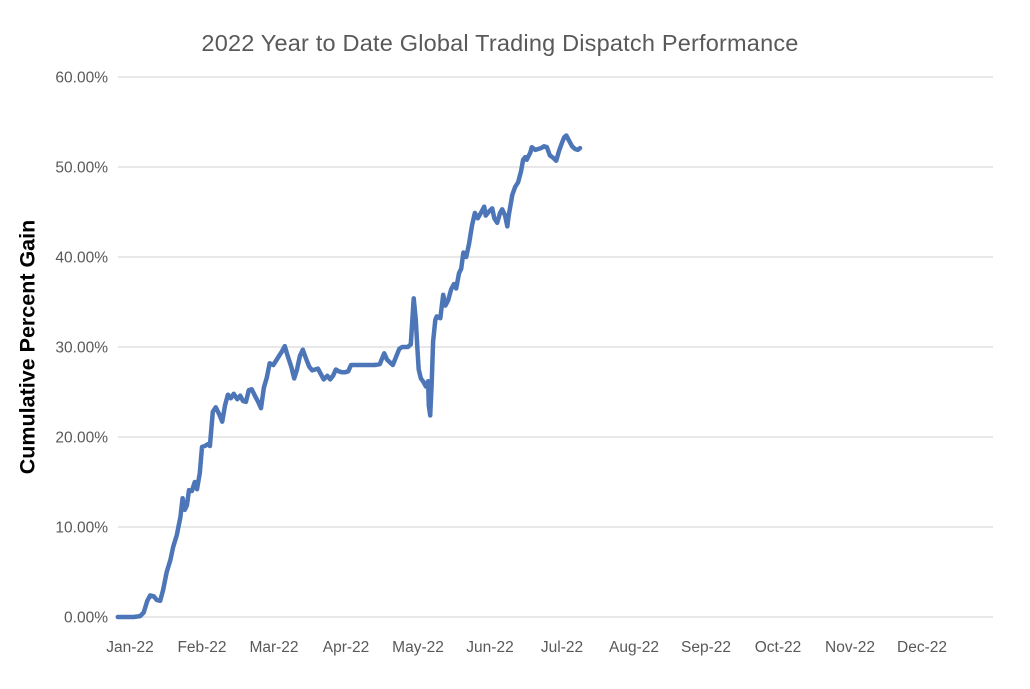 This screenshot has width=1030, height=689. Describe the element at coordinates (81, 78) in the screenshot. I see `y-tick-label: 60.00%` at that location.